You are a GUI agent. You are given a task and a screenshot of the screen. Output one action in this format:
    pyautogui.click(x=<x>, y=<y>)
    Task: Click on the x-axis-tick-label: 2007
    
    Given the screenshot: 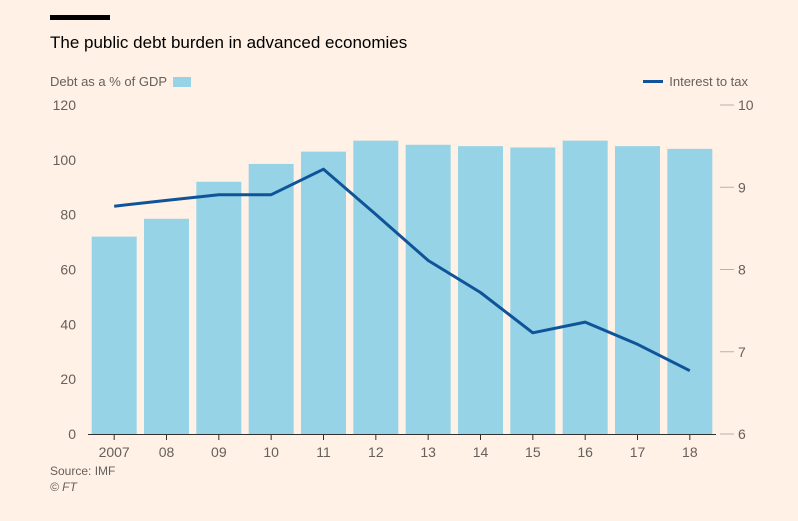 What is the action you would take?
    pyautogui.click(x=114, y=452)
    